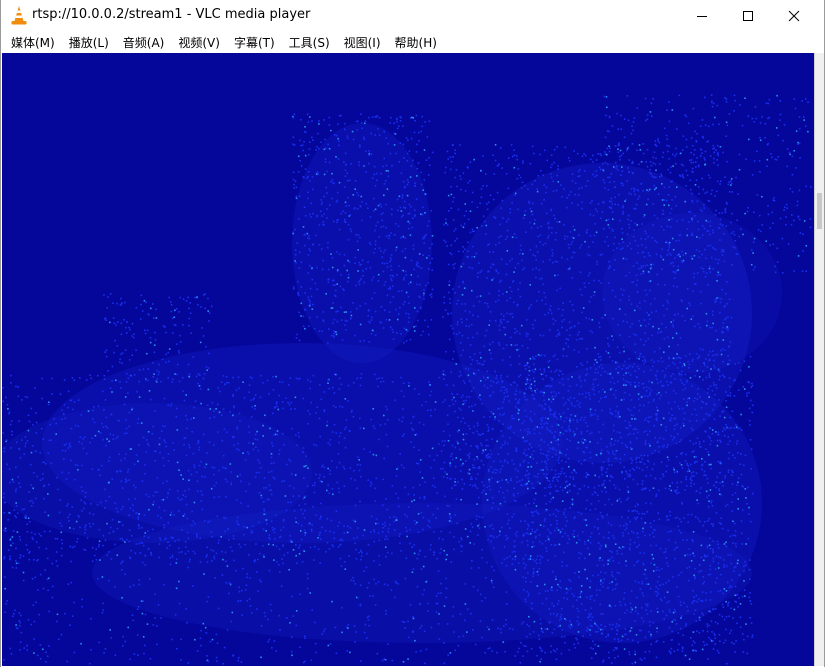 The height and width of the screenshot is (667, 825). What do you see at coordinates (33, 42) in the screenshot?
I see `menu-media: 媒体(M)` at bounding box center [33, 42].